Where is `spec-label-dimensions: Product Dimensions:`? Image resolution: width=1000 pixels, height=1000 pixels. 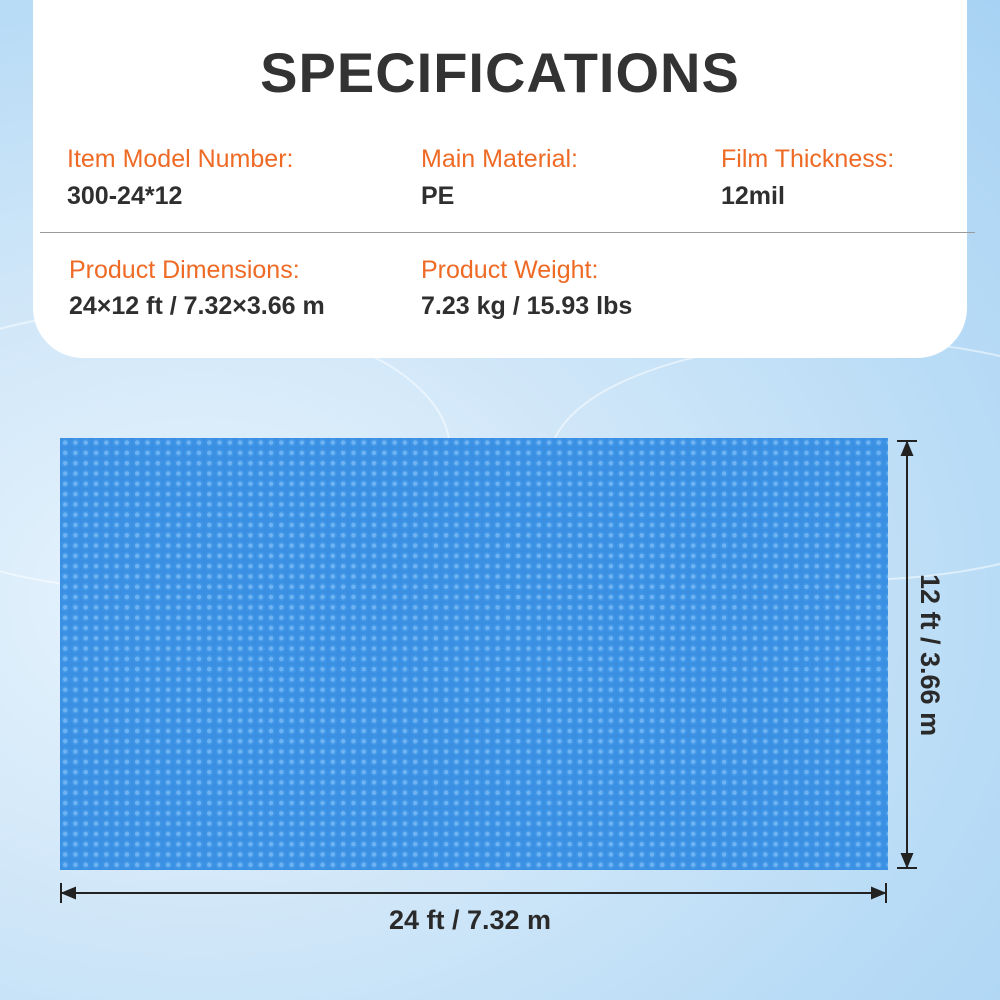 spec-label-dimensions: Product Dimensions: is located at coordinates (184, 270).